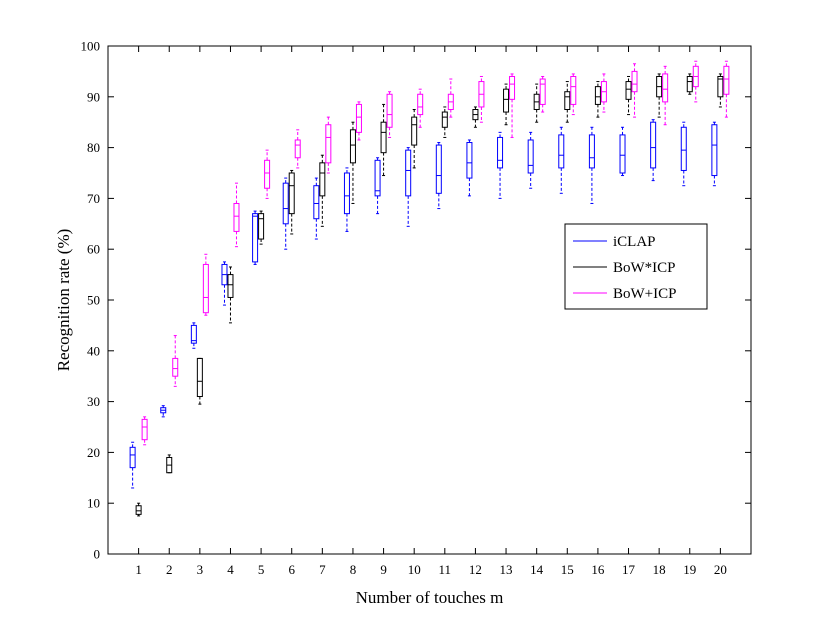 The image size is (830, 623). What do you see at coordinates (659, 569) in the screenshot?
I see `x-tick-label: 18` at bounding box center [659, 569].